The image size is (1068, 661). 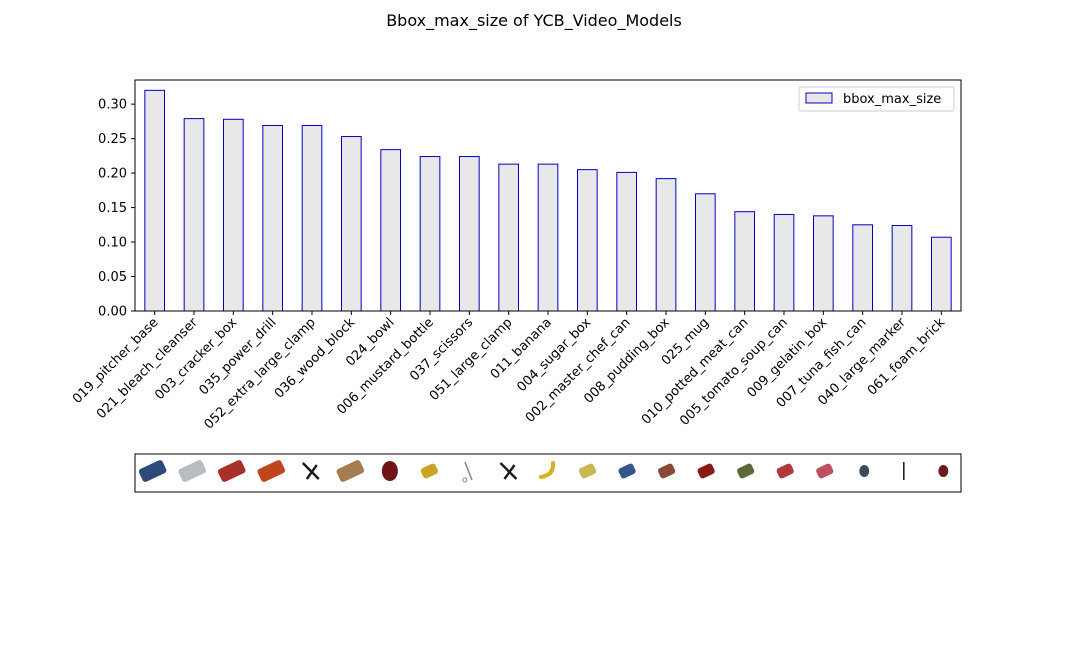 I want to click on bar-025_mug, so click(x=705, y=252).